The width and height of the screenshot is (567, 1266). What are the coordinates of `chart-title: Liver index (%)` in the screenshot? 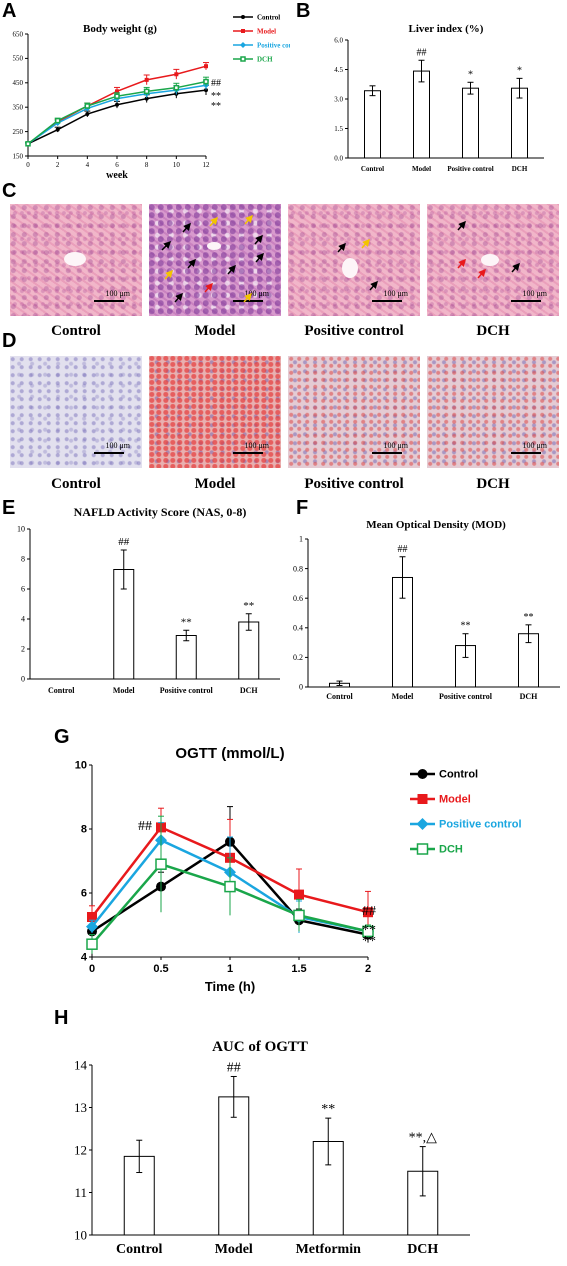 It's located at (446, 29).